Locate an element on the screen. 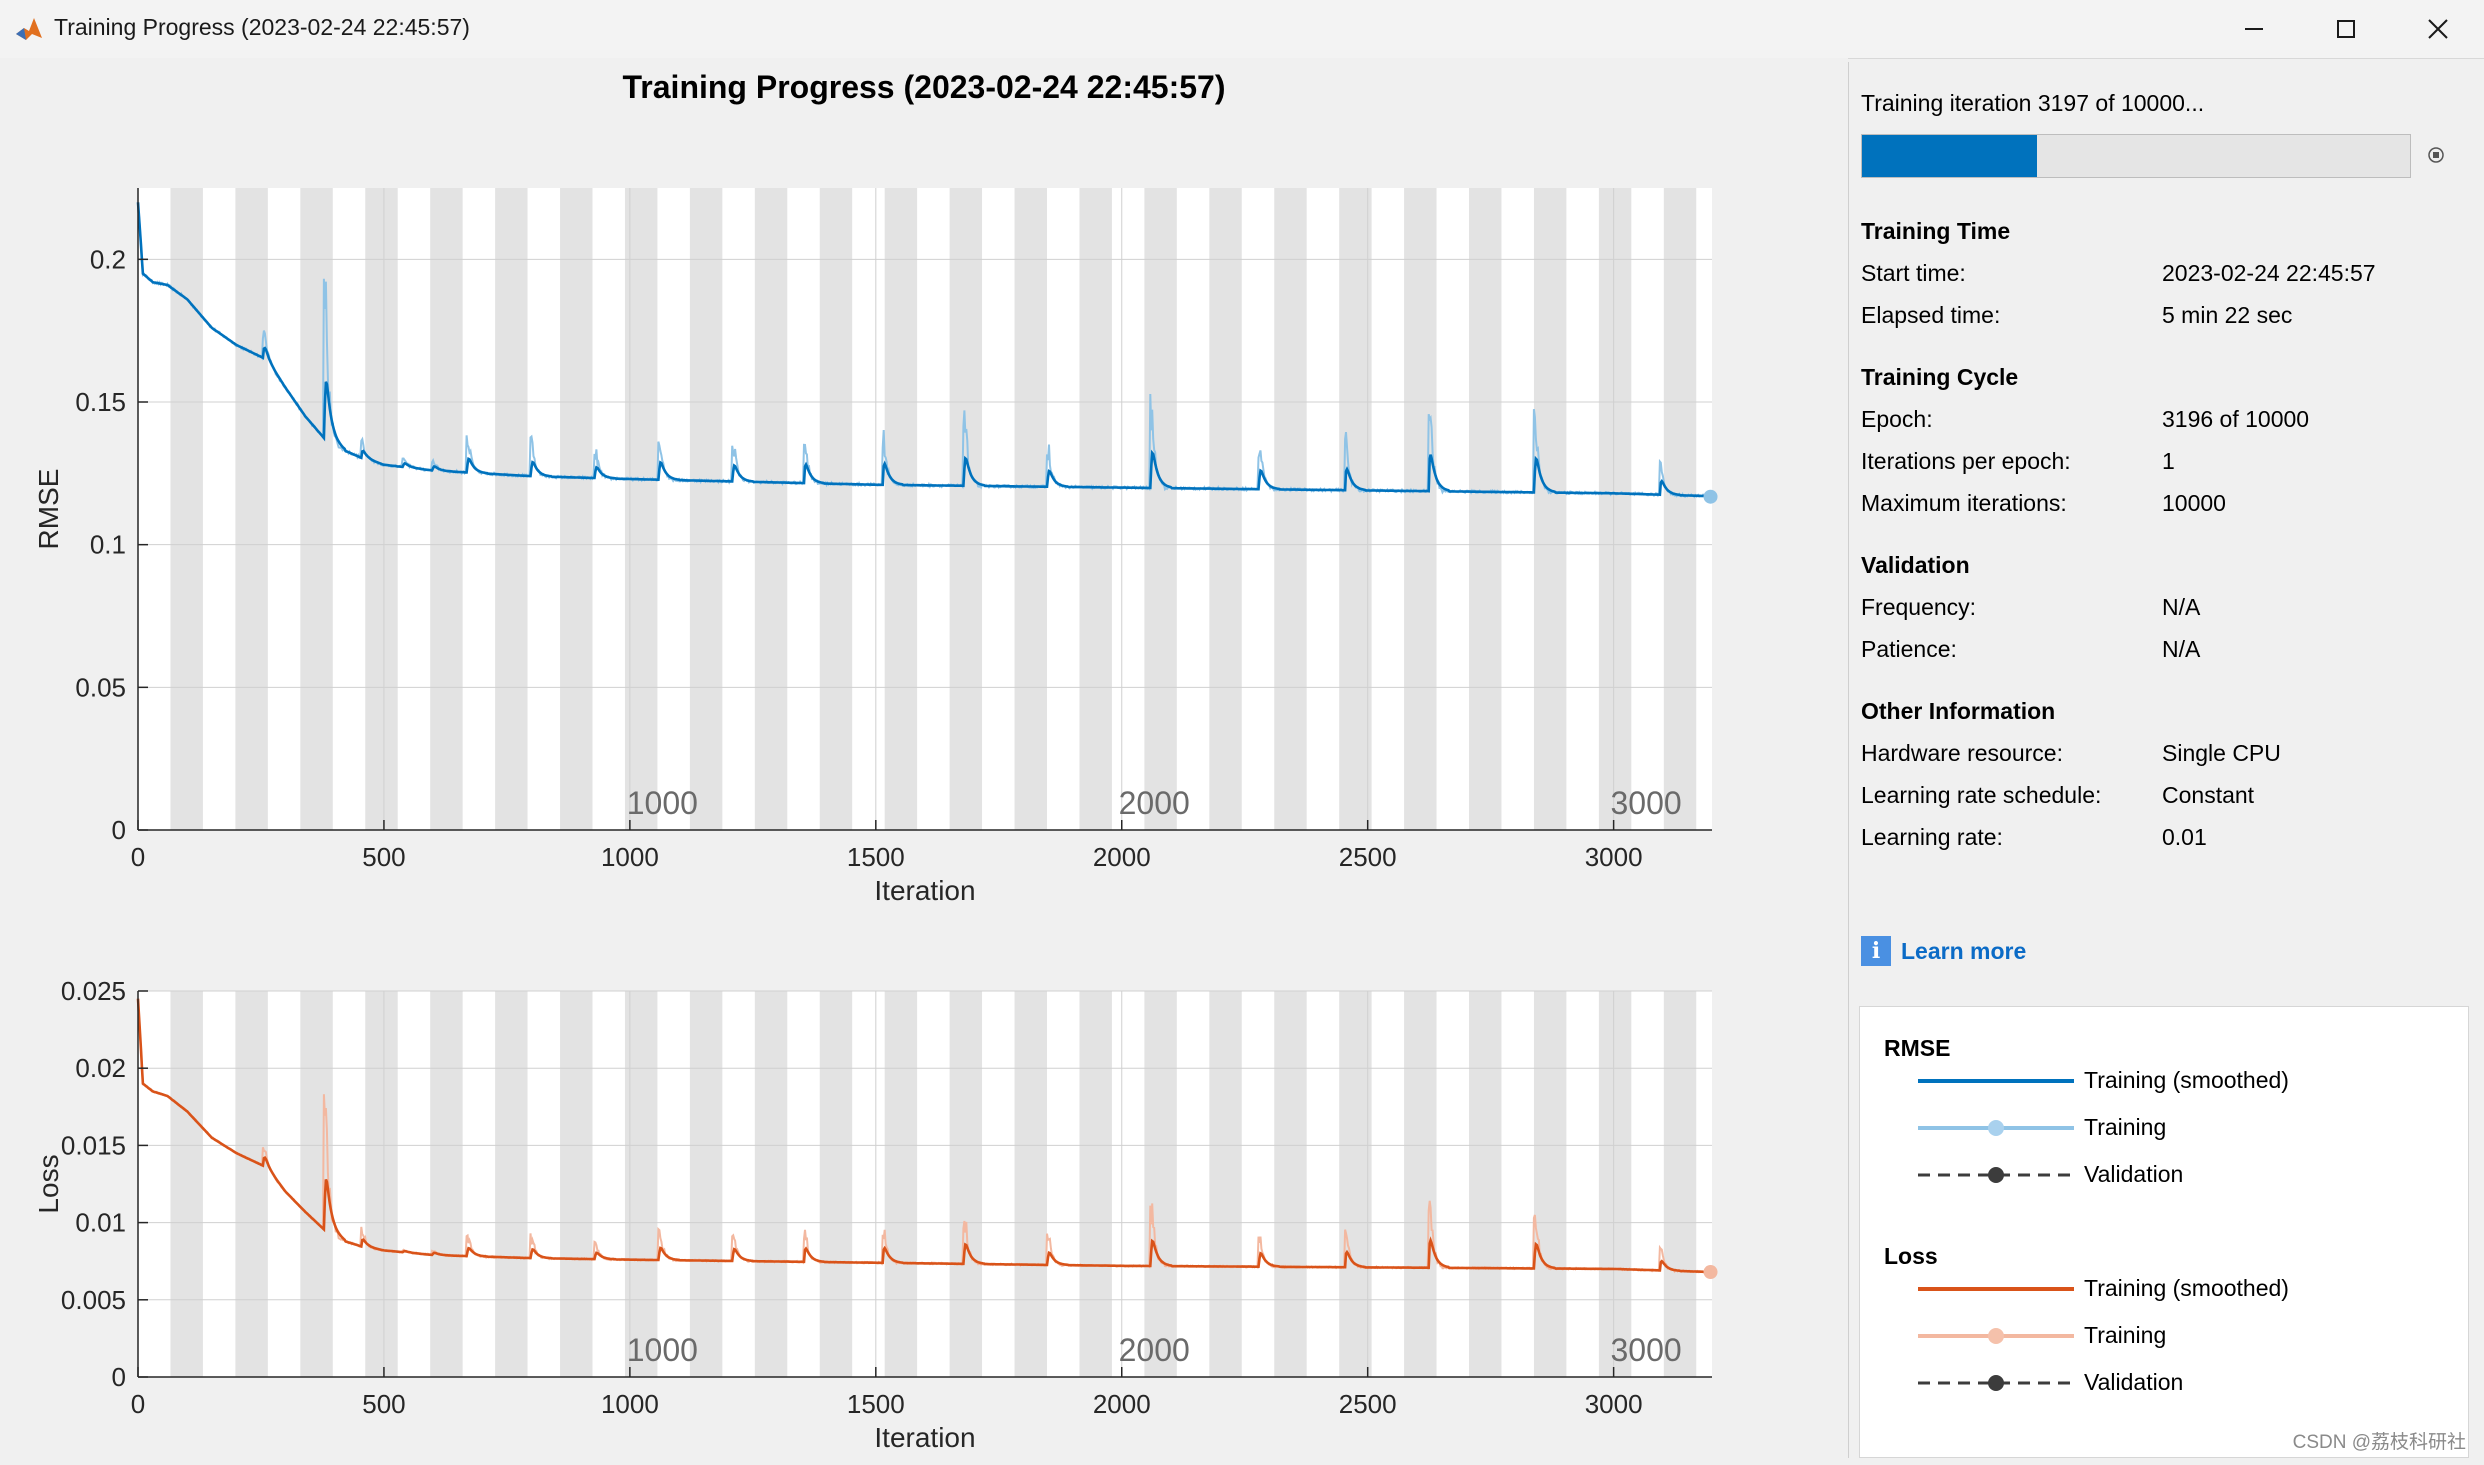 The width and height of the screenshot is (2484, 1465). frequency-value: N/A is located at coordinates (2181, 607).